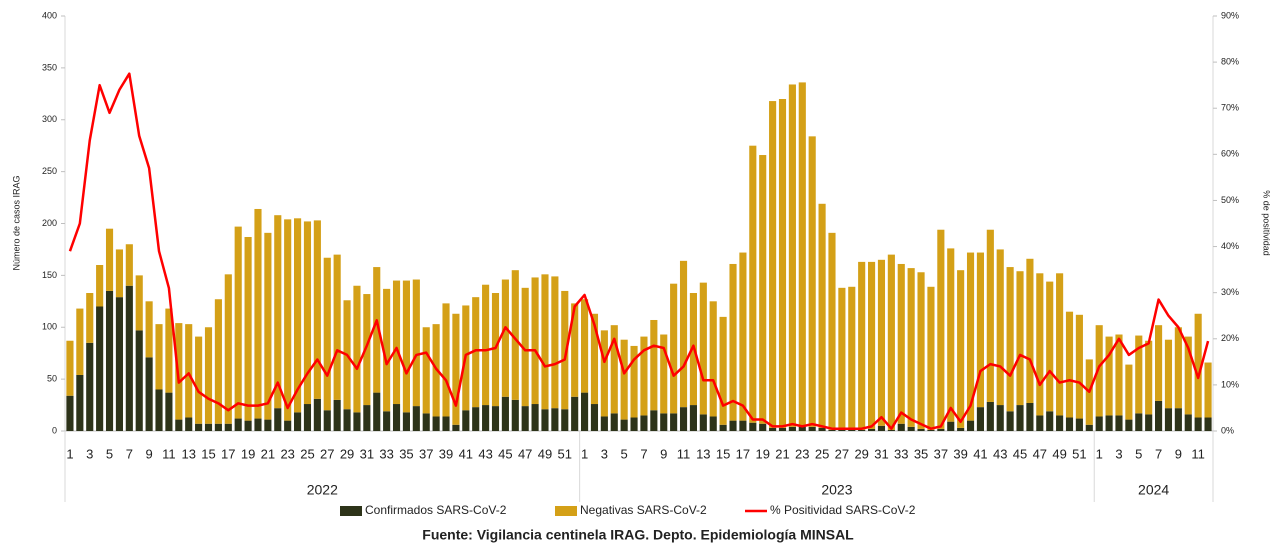 This screenshot has height=551, width=1276. I want to click on x-tick-label: 15, so click(208, 453).